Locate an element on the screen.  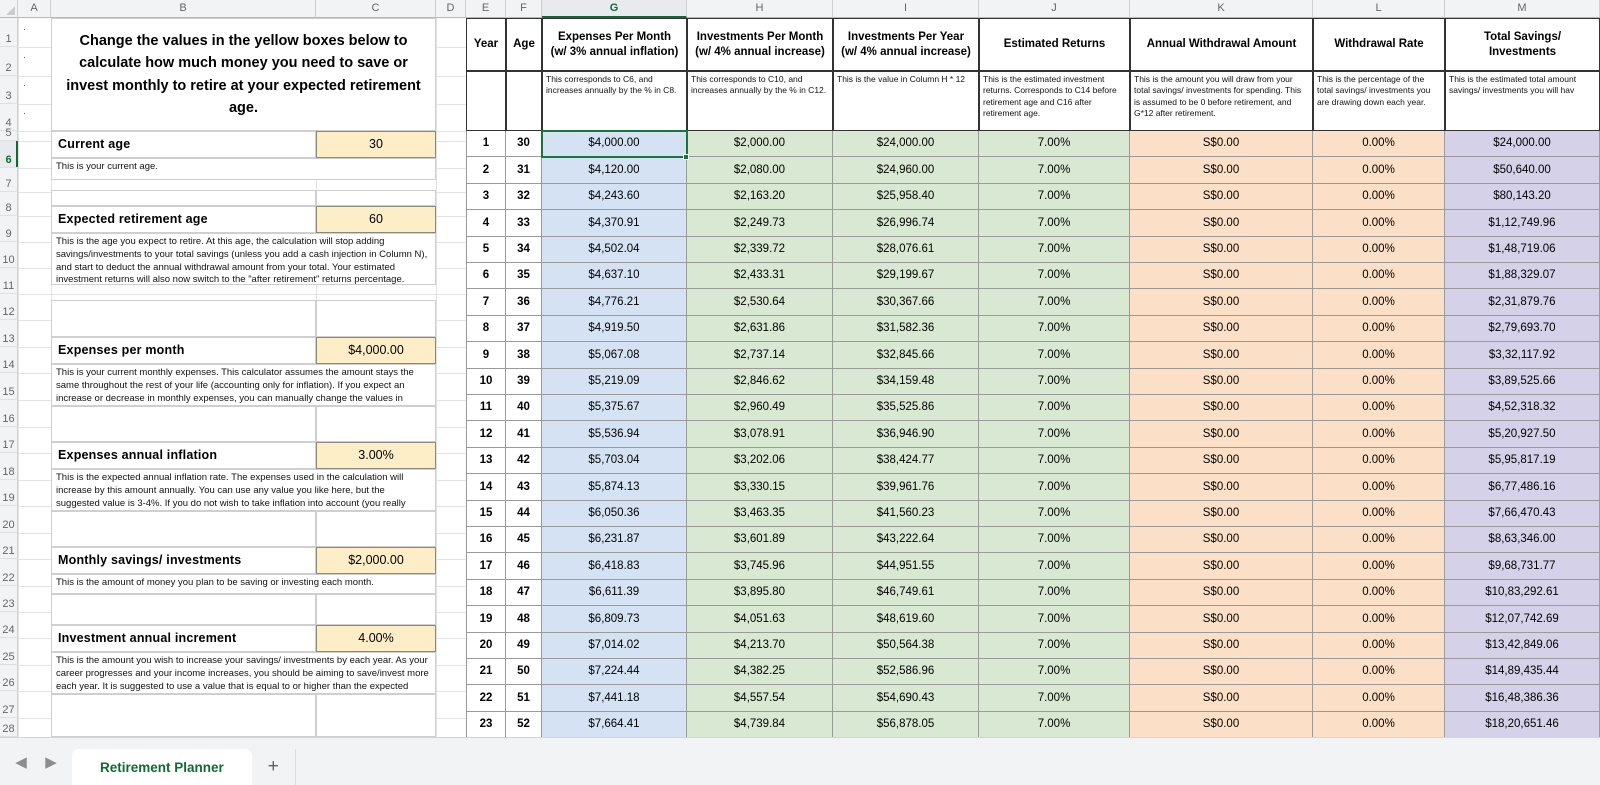
sheet-tab-retirement-planner: Retirement Planner is located at coordinates (162, 767).